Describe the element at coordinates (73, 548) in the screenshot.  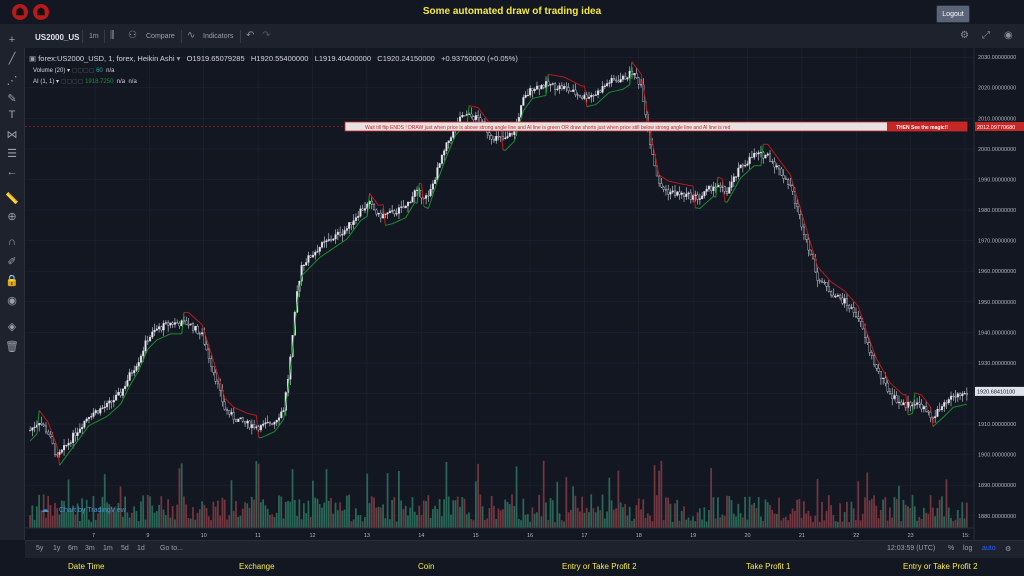
I see `range-6m: 6m` at that location.